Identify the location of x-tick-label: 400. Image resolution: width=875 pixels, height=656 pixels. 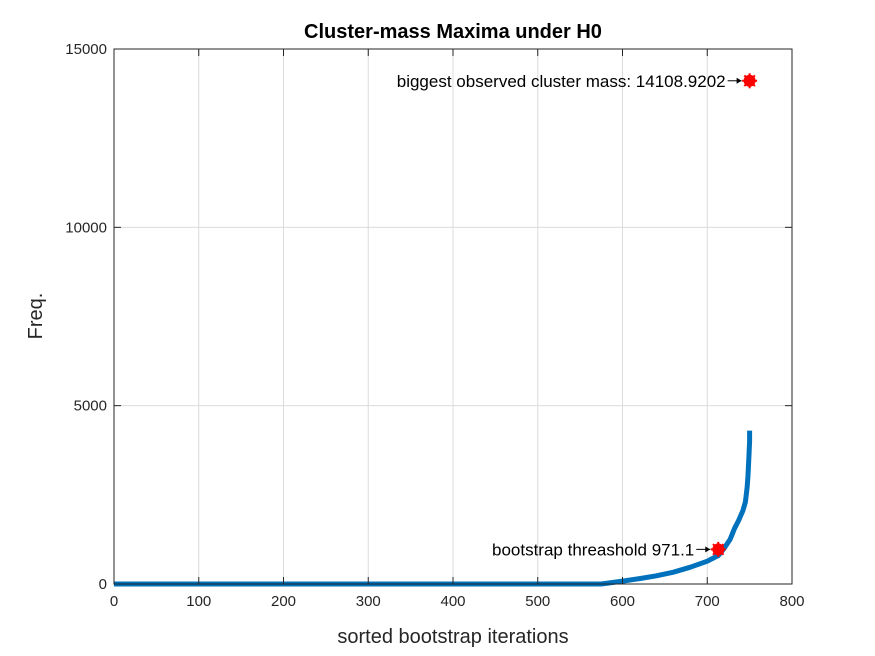
(452, 601).